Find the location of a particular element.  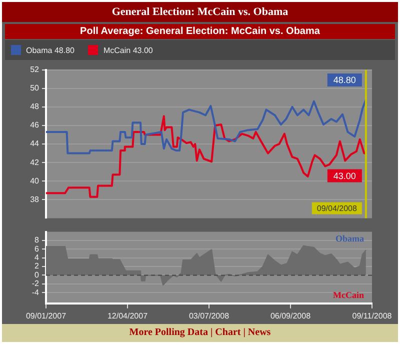

y-tick-label: -2 is located at coordinates (36, 283).